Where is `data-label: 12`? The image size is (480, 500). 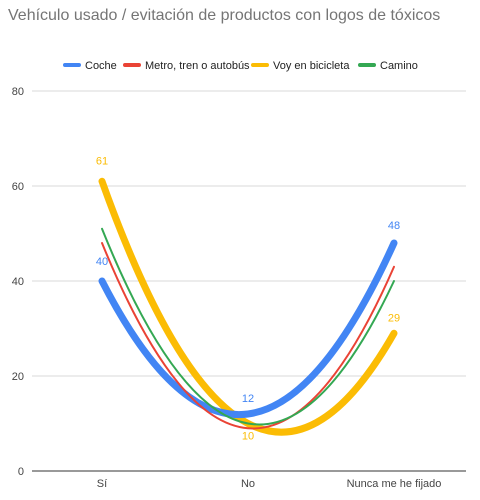 data-label: 12 is located at coordinates (248, 399).